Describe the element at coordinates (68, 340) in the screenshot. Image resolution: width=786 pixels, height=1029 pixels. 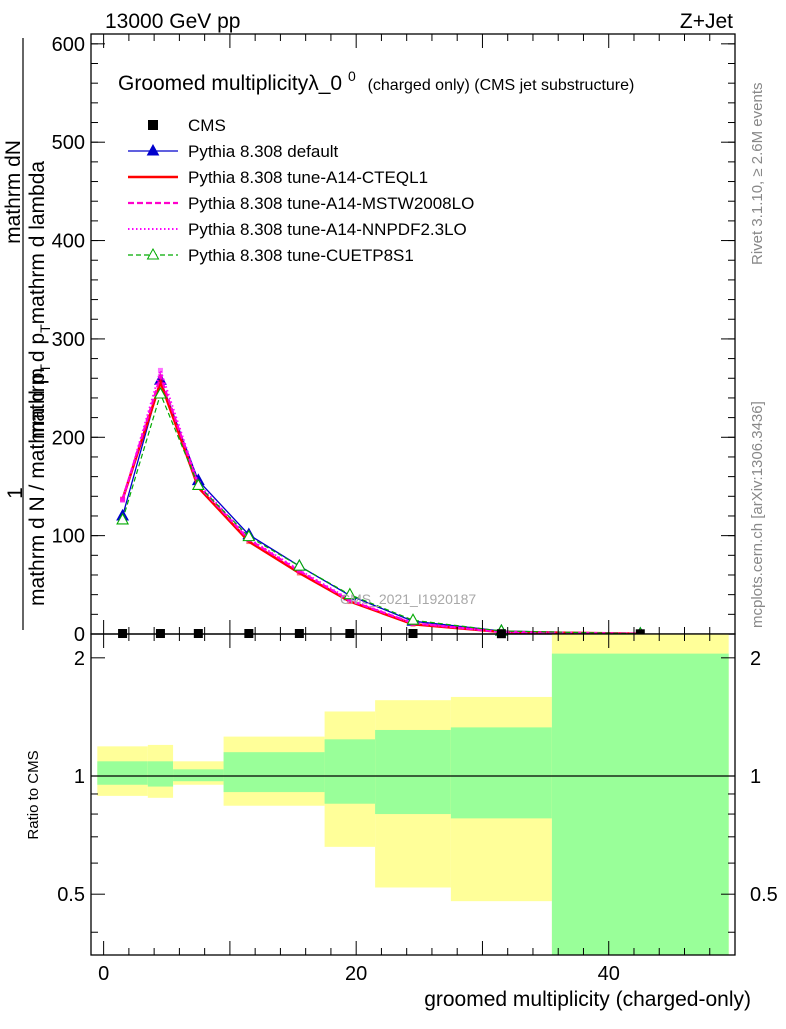
I see `y-tick-label: 300` at that location.